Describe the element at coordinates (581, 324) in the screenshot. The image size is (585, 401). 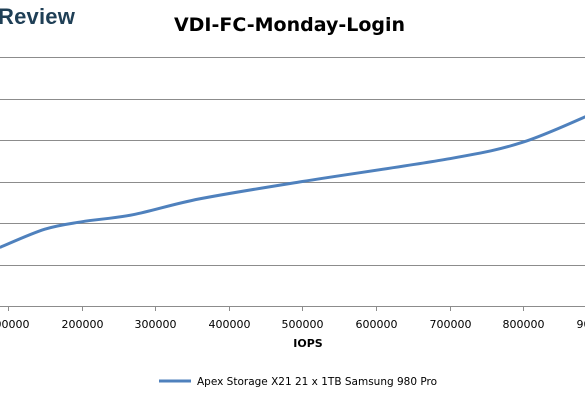
I see `x-tick-label: 900000` at that location.